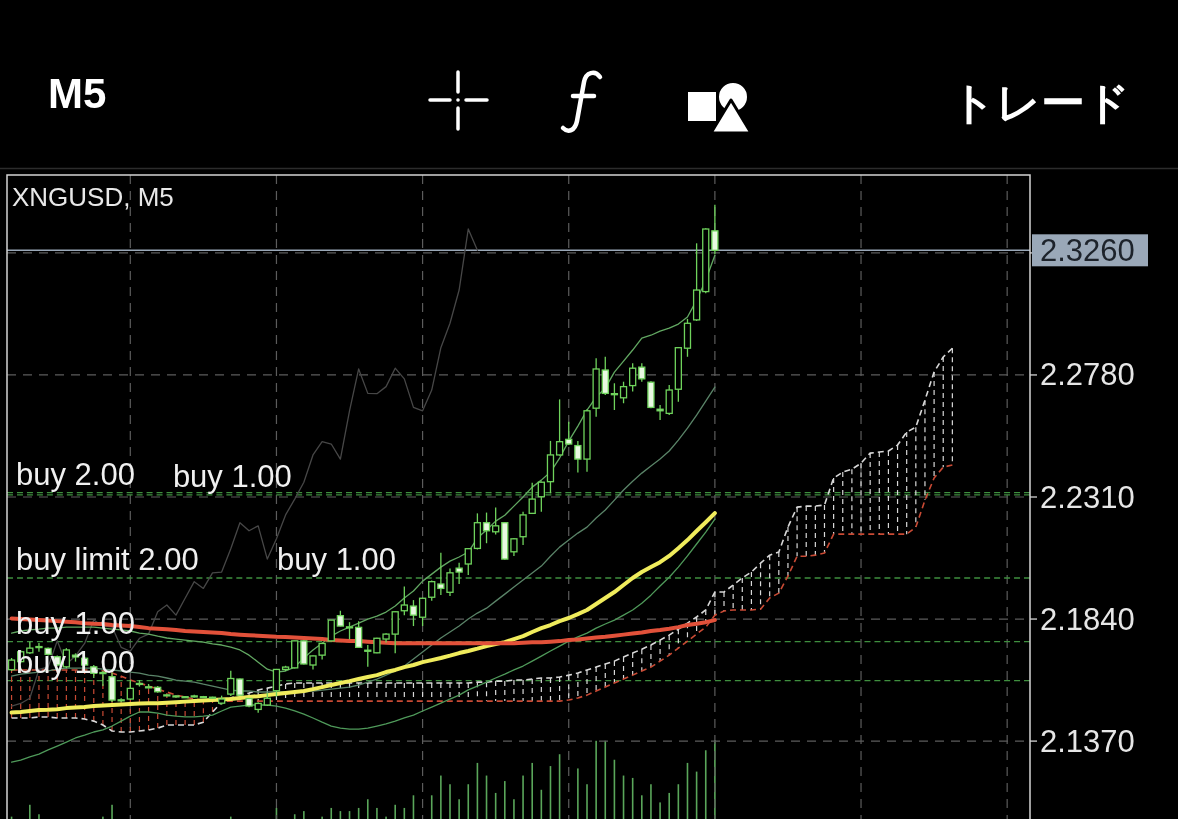 Image resolution: width=1178 pixels, height=819 pixels. What do you see at coordinates (77, 93) in the screenshot?
I see `text: M5` at bounding box center [77, 93].